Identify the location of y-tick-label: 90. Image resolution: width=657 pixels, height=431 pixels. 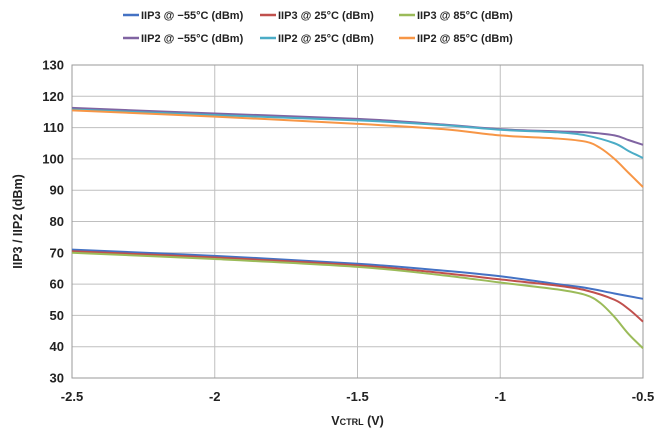
(57, 190).